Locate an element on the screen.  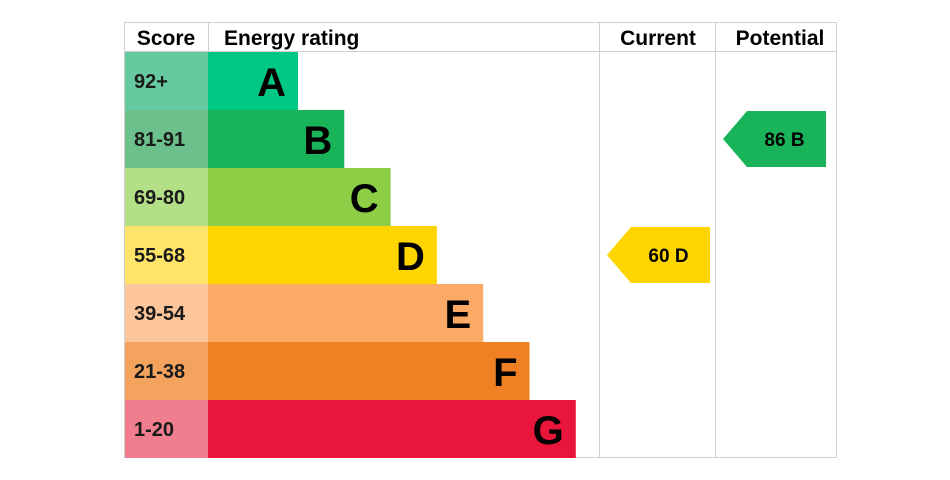
header-potential: Potential is located at coordinates (780, 38).